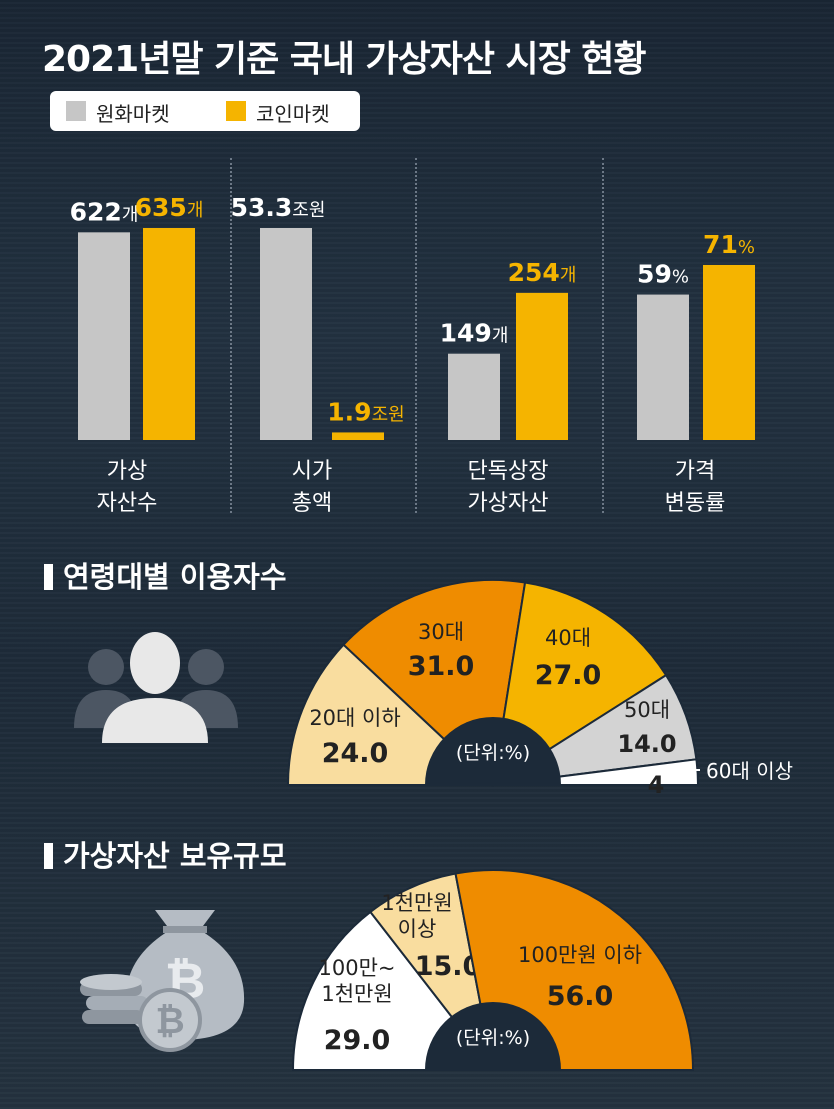 The width and height of the screenshot is (834, 1109). I want to click on section-heading-age: 연령대별 이용자수, so click(165, 575).